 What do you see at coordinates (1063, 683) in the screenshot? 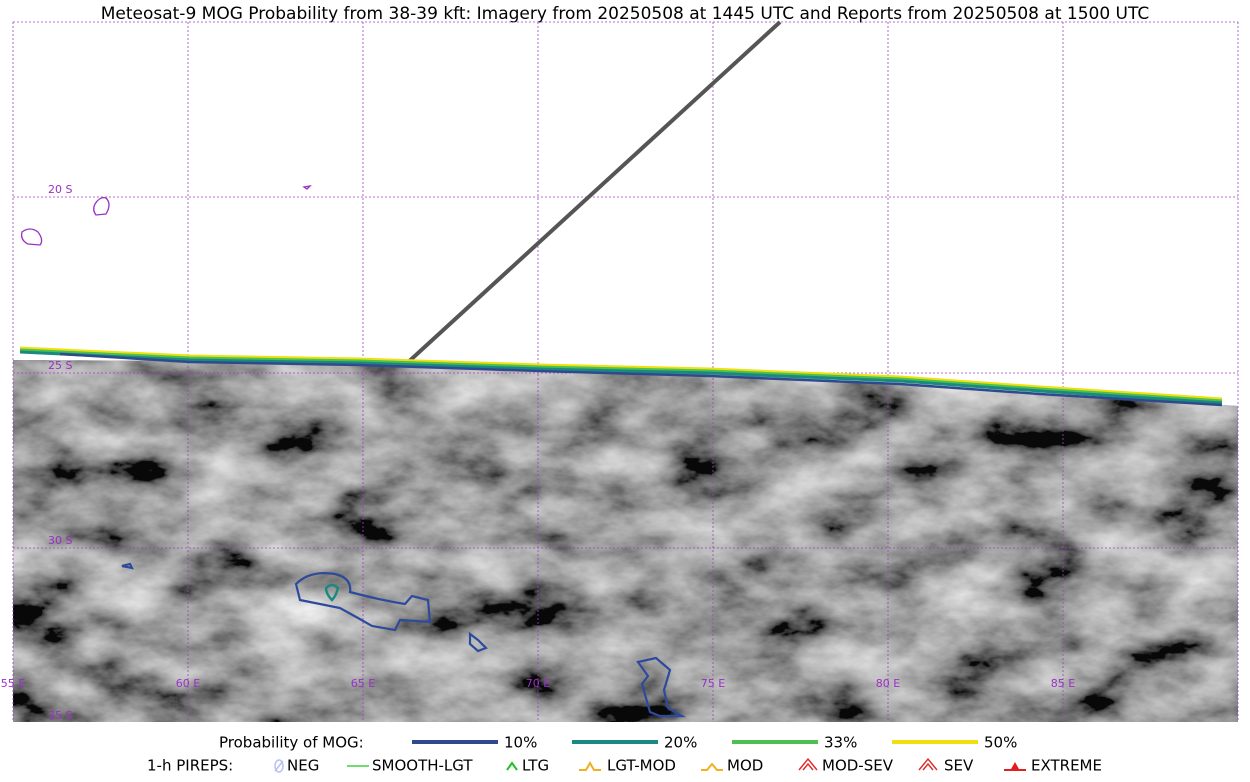
I see `lon-label: 85 E` at bounding box center [1063, 683].